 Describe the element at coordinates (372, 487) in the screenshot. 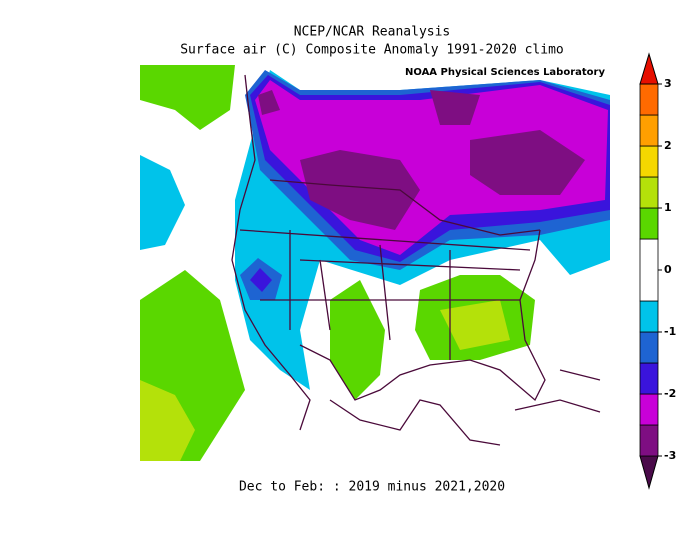

I see `footer: Dec to Feb: : 2019 minus 2021,2020` at that location.